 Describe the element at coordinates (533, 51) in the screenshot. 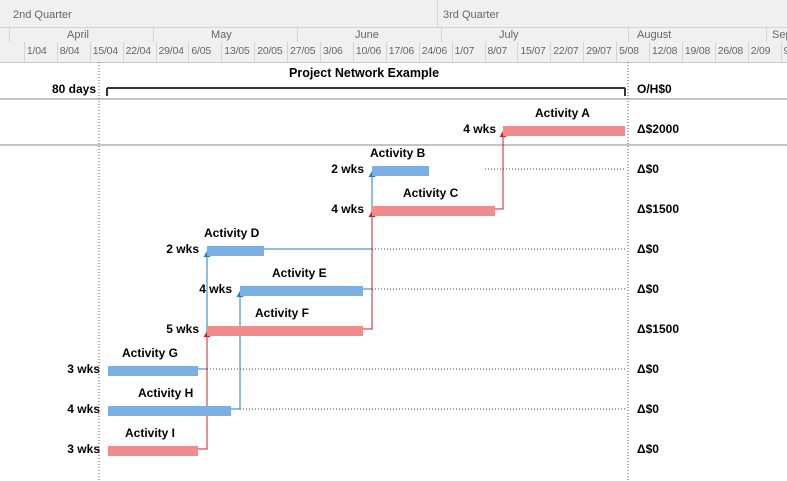

I see `week-label: 15/07` at that location.